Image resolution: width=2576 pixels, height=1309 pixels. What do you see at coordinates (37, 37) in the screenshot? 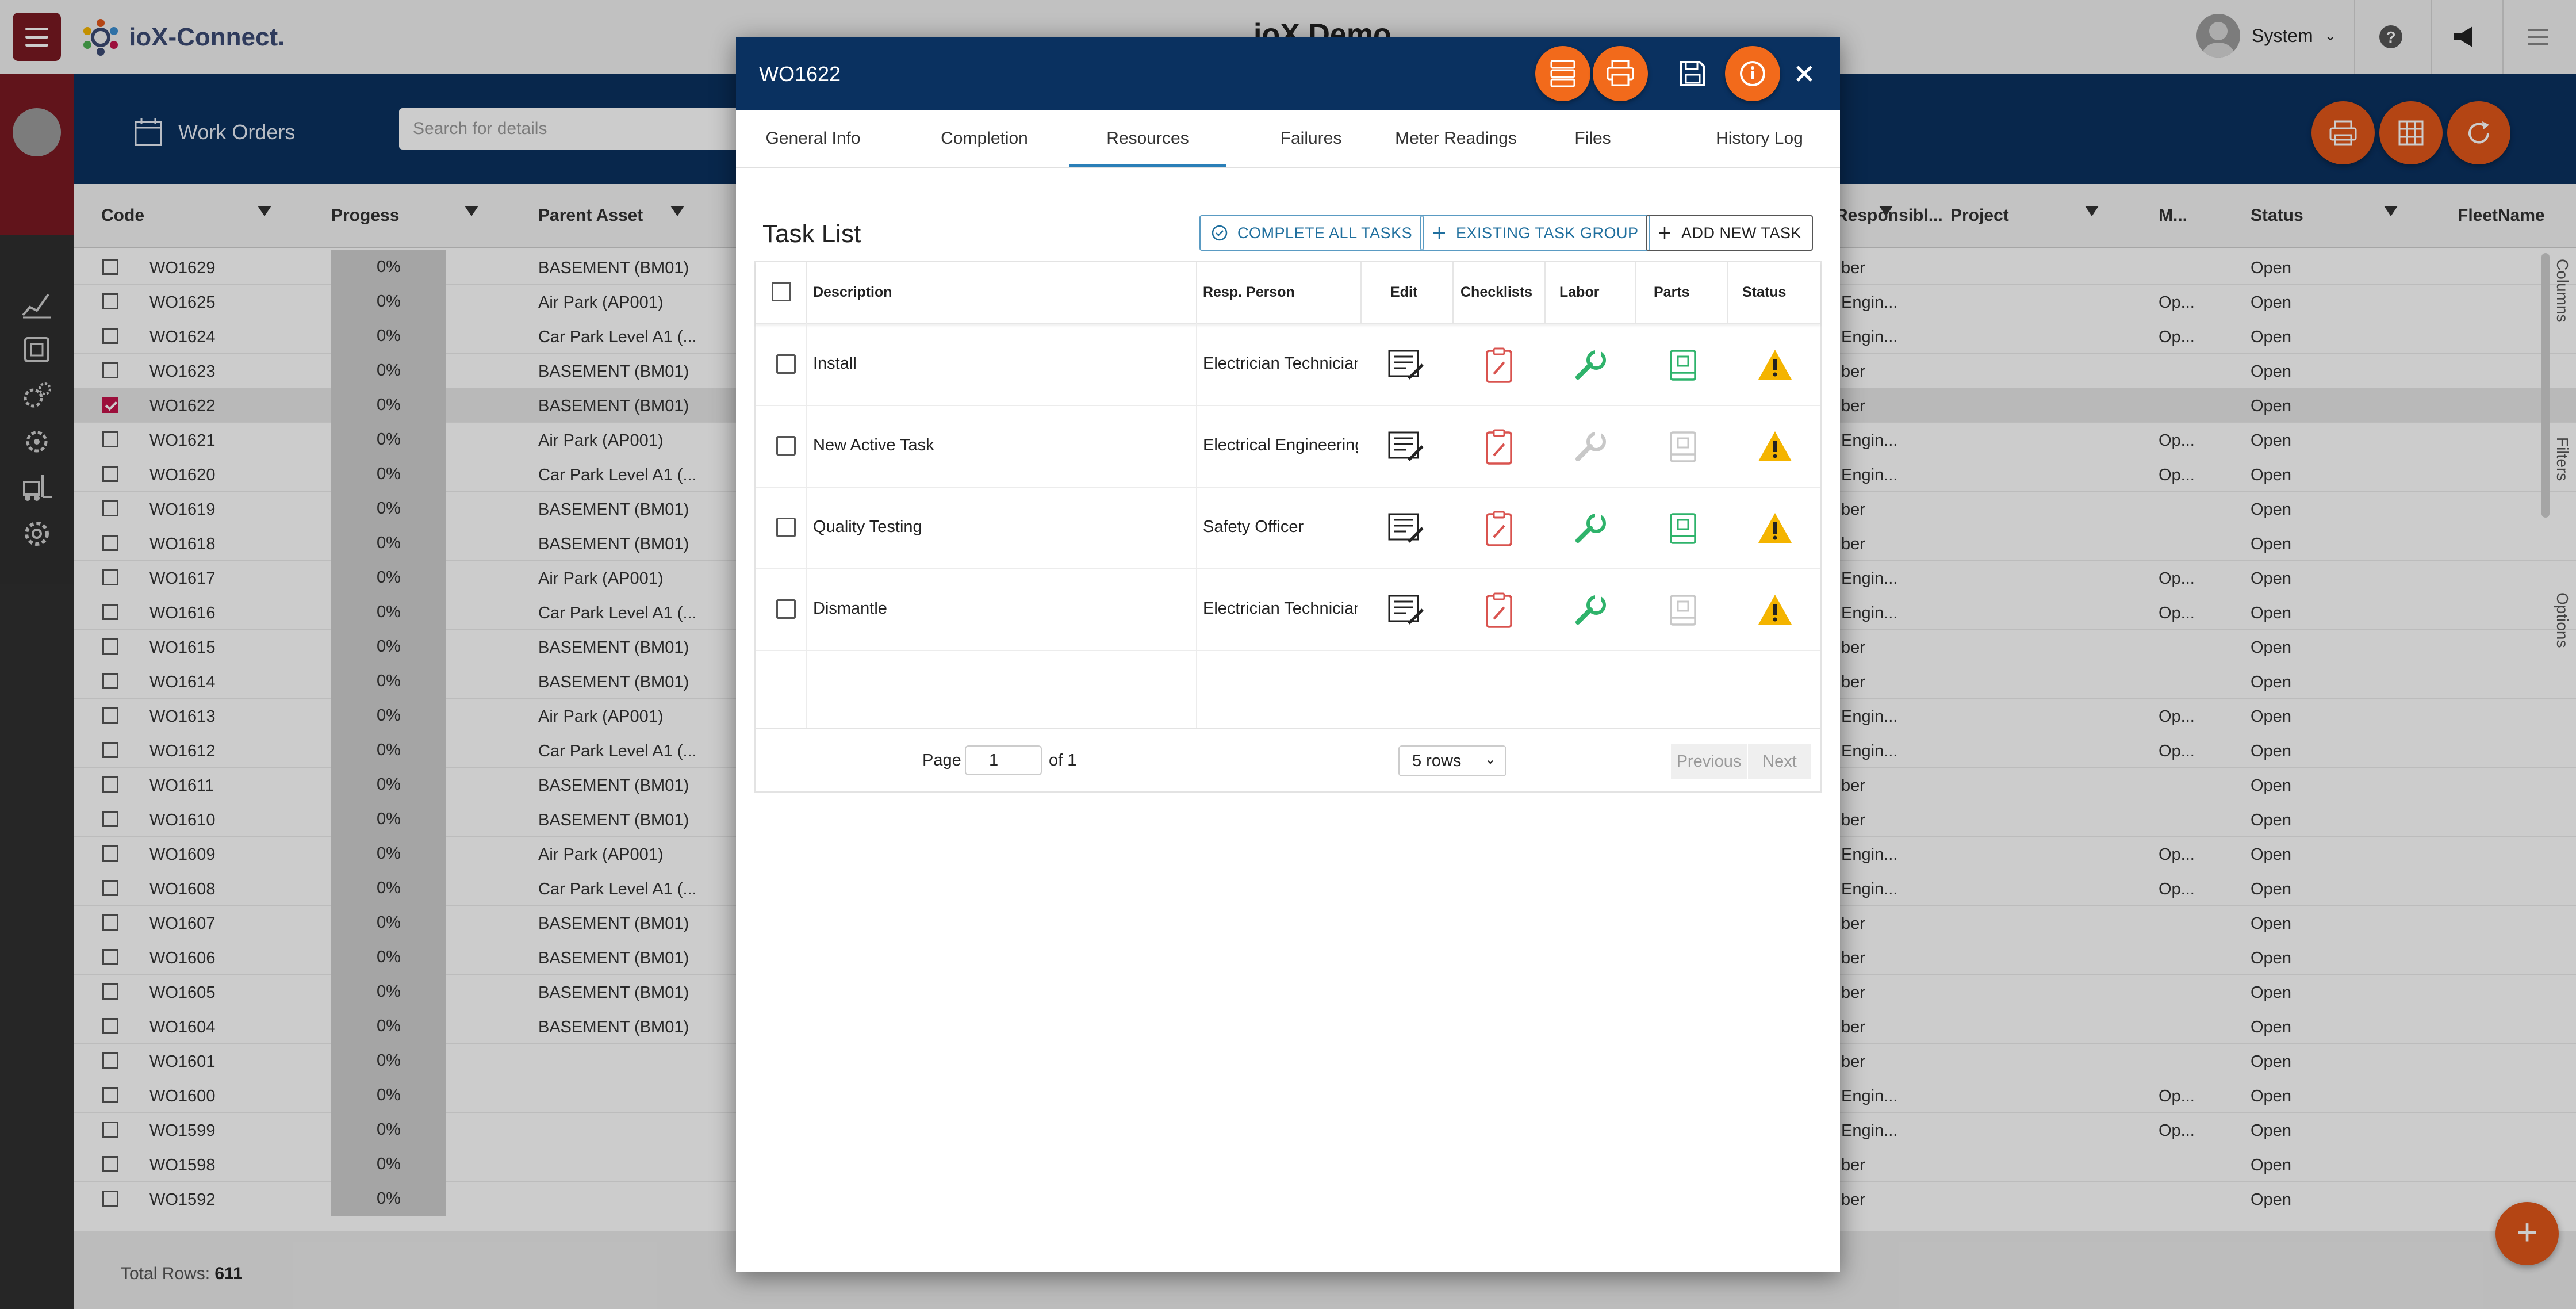
I see `hamburger-menu-button` at bounding box center [37, 37].